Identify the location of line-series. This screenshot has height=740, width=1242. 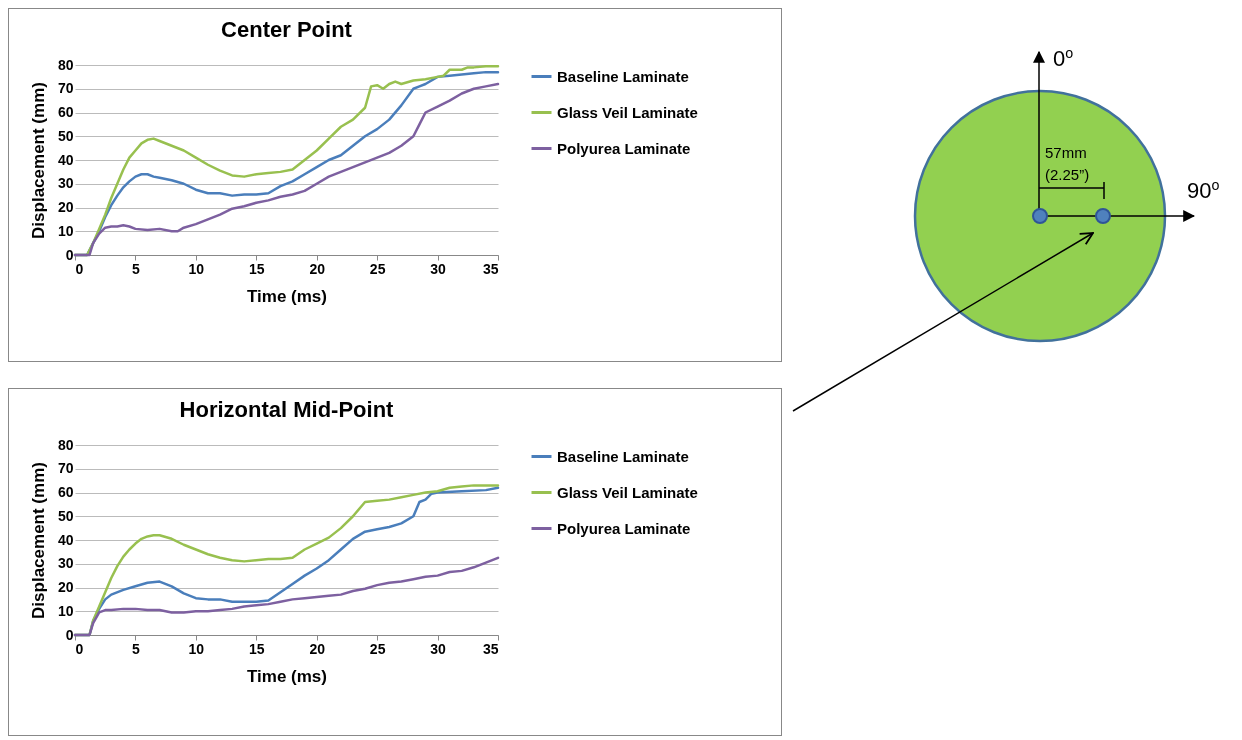
(286, 596).